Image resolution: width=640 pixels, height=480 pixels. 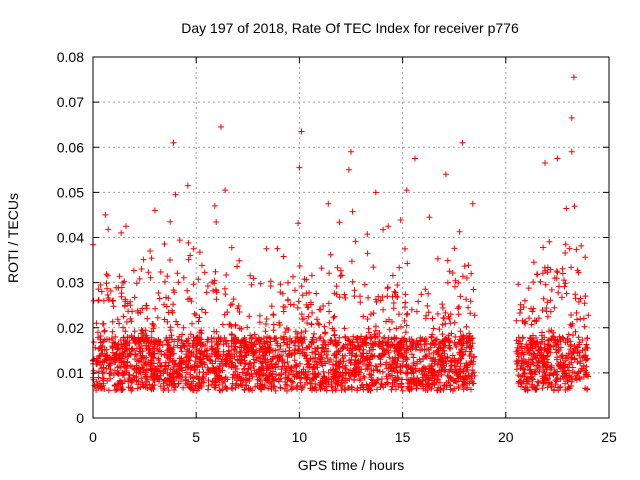 I want to click on y-tick-label: 0.05, so click(x=70, y=192).